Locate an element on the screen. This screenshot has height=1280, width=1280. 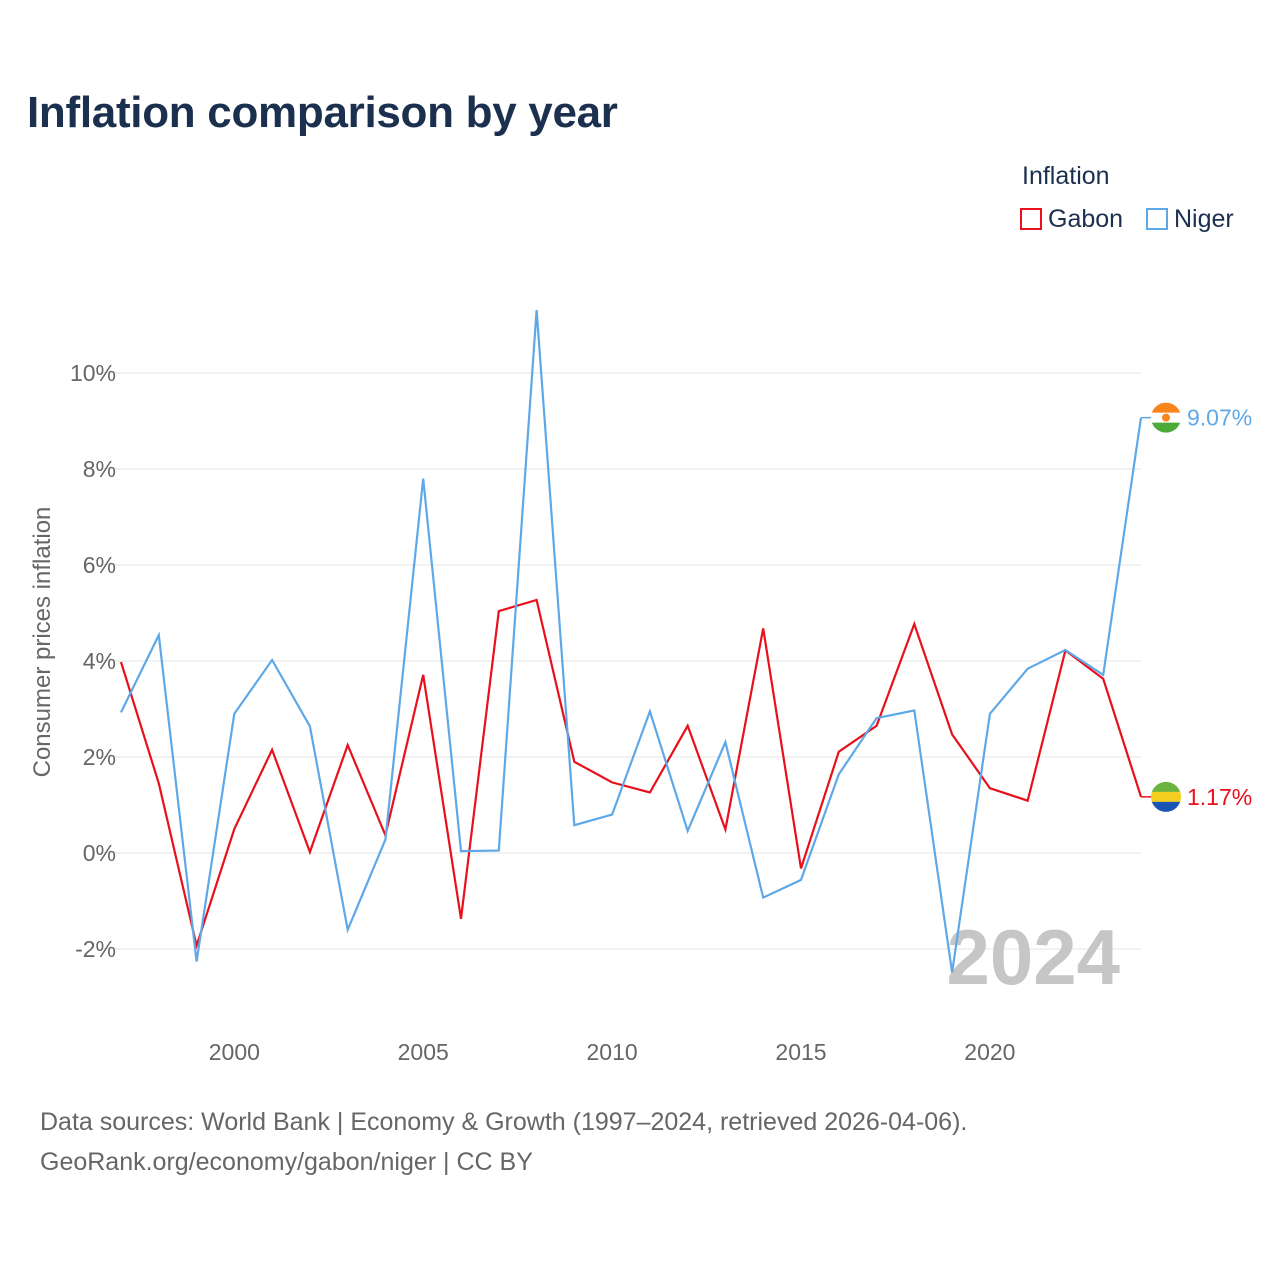
y-tick-label: 6% is located at coordinates (99, 565).